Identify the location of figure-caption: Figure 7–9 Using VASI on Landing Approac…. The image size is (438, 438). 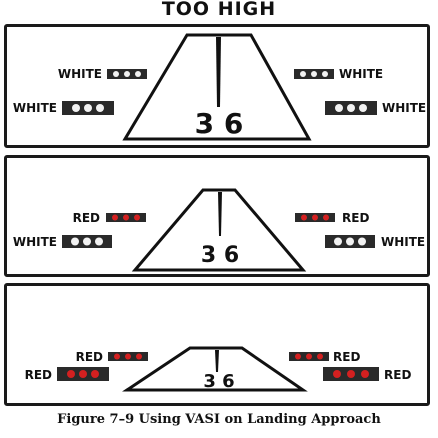
(219, 419).